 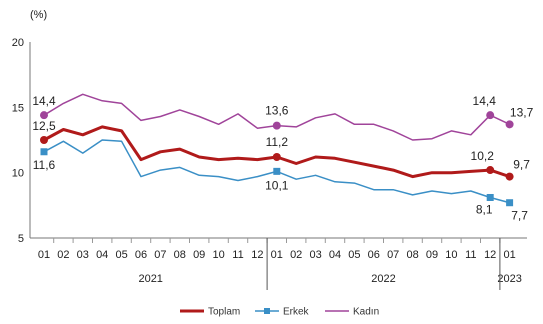 I want to click on year-labels: 2021 2022 2023, so click(x=330, y=264).